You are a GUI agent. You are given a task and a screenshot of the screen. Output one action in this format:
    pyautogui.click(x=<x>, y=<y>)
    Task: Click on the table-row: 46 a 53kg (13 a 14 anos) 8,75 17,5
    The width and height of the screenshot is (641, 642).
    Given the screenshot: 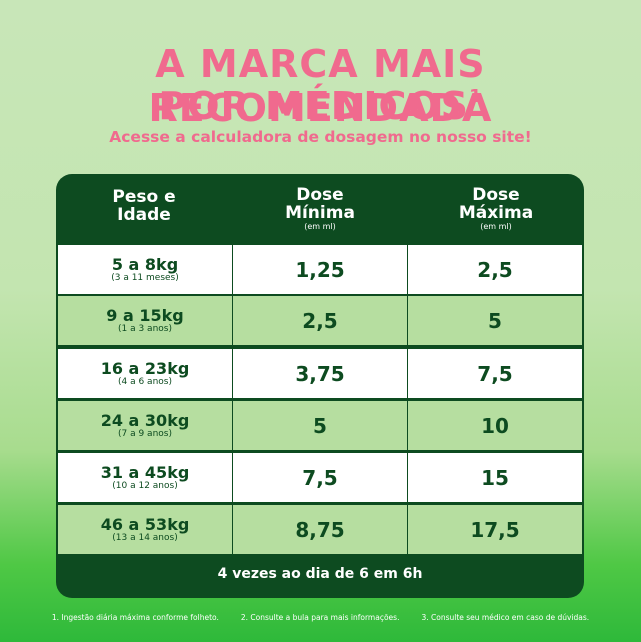 What is the action you would take?
    pyautogui.click(x=320, y=529)
    